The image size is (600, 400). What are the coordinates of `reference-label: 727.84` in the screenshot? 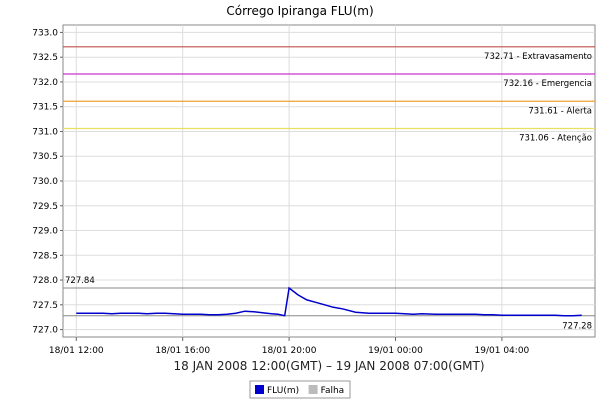 It's located at (80, 281).